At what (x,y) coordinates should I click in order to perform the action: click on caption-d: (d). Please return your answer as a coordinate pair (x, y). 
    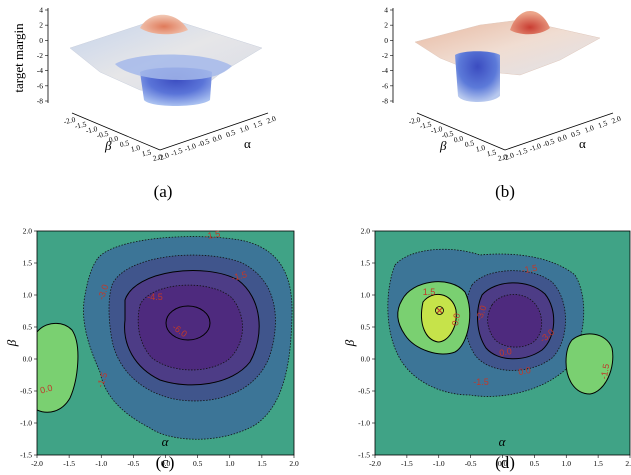
    Looking at the image, I should click on (505, 462).